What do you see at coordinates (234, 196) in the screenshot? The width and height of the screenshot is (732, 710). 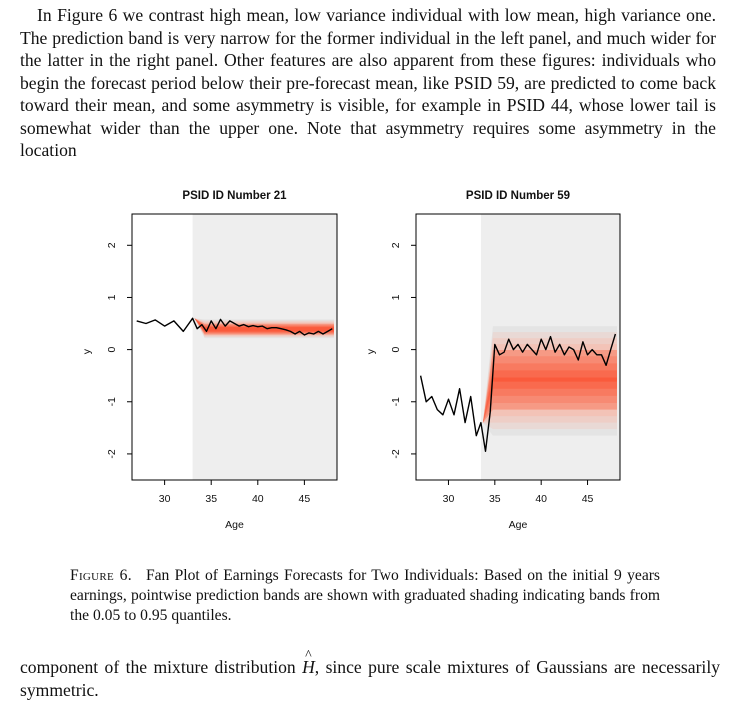 I see `panel-title: PSID ID Number 21` at bounding box center [234, 196].